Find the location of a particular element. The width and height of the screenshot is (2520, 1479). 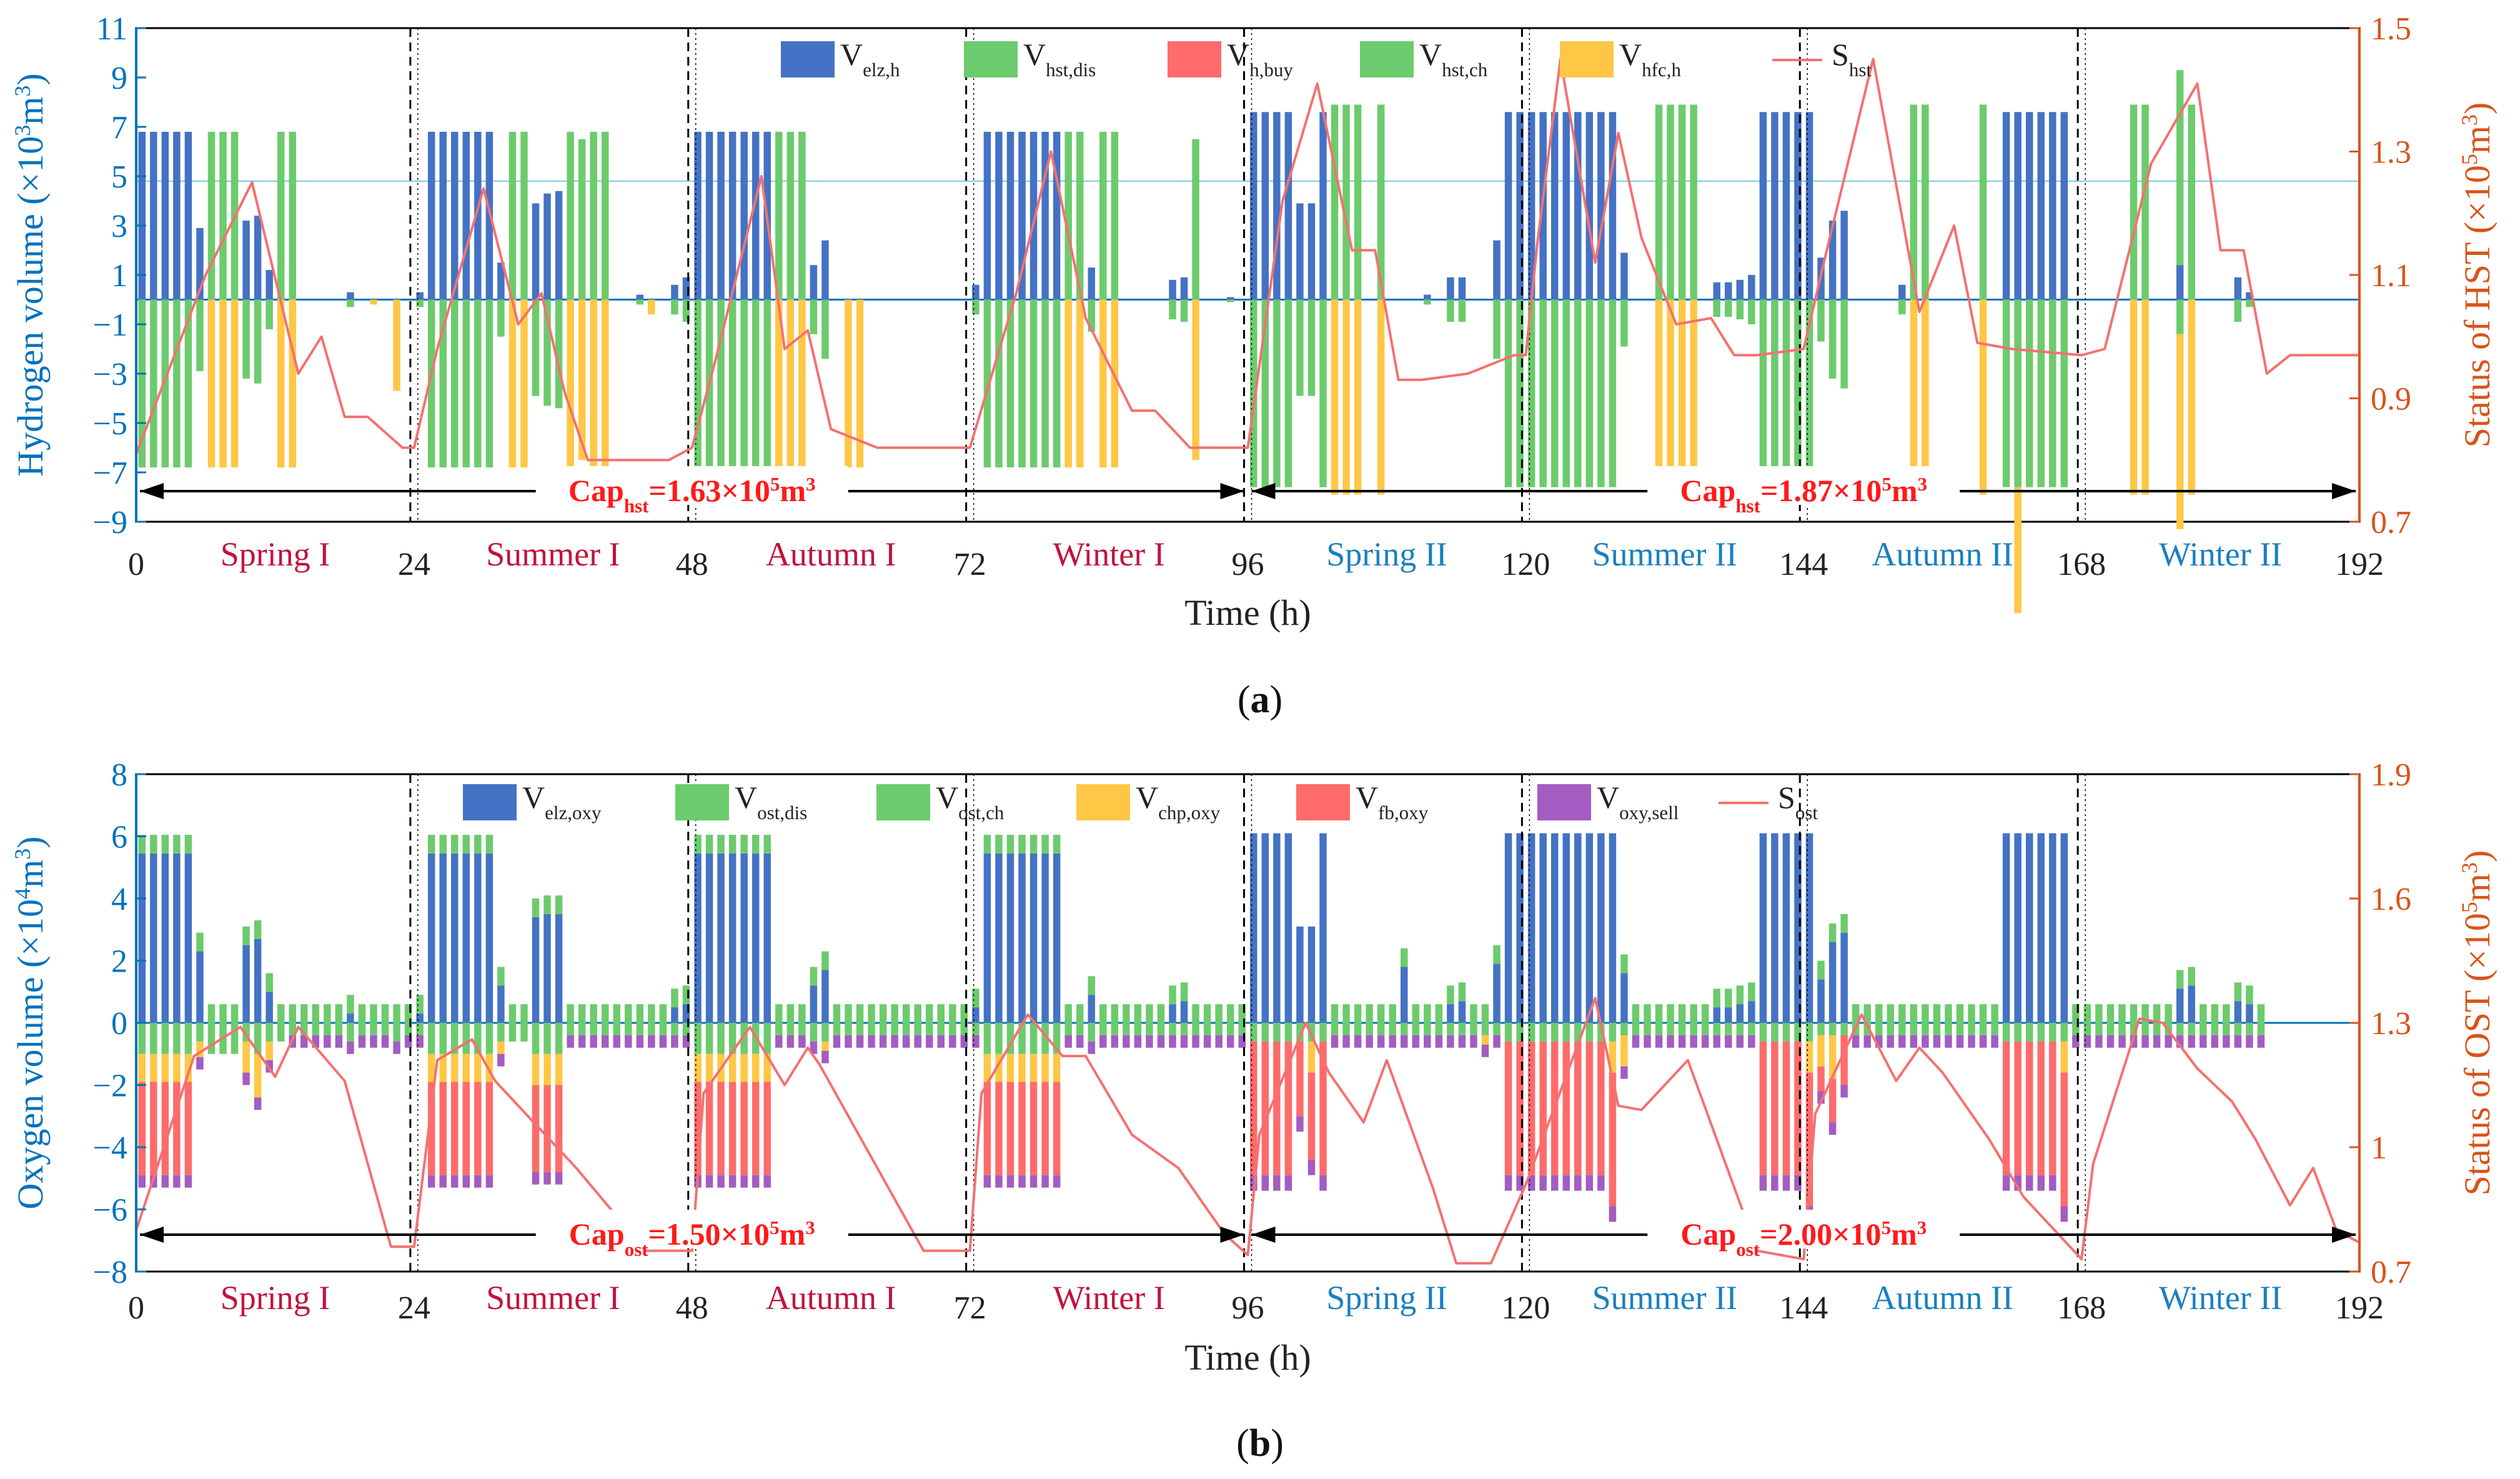

b-y-tick-label-6: 6 is located at coordinates (119, 838).